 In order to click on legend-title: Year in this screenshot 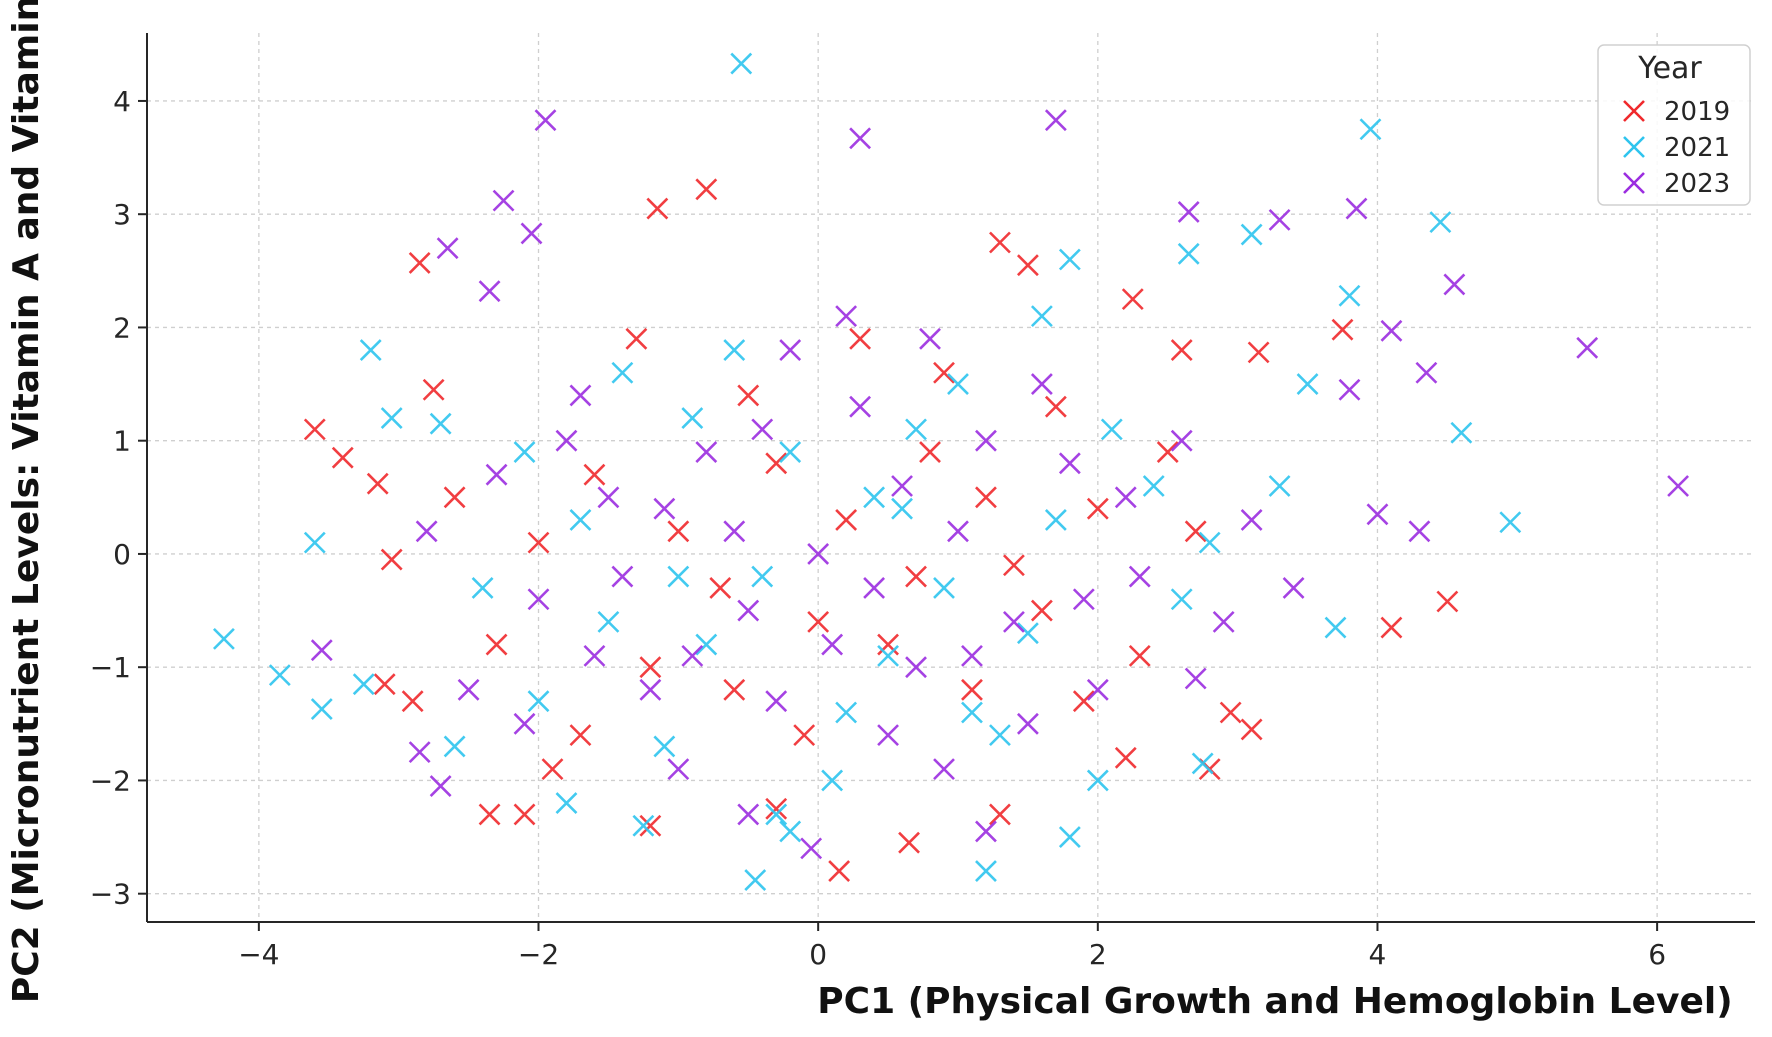, I will do `click(1669, 68)`.